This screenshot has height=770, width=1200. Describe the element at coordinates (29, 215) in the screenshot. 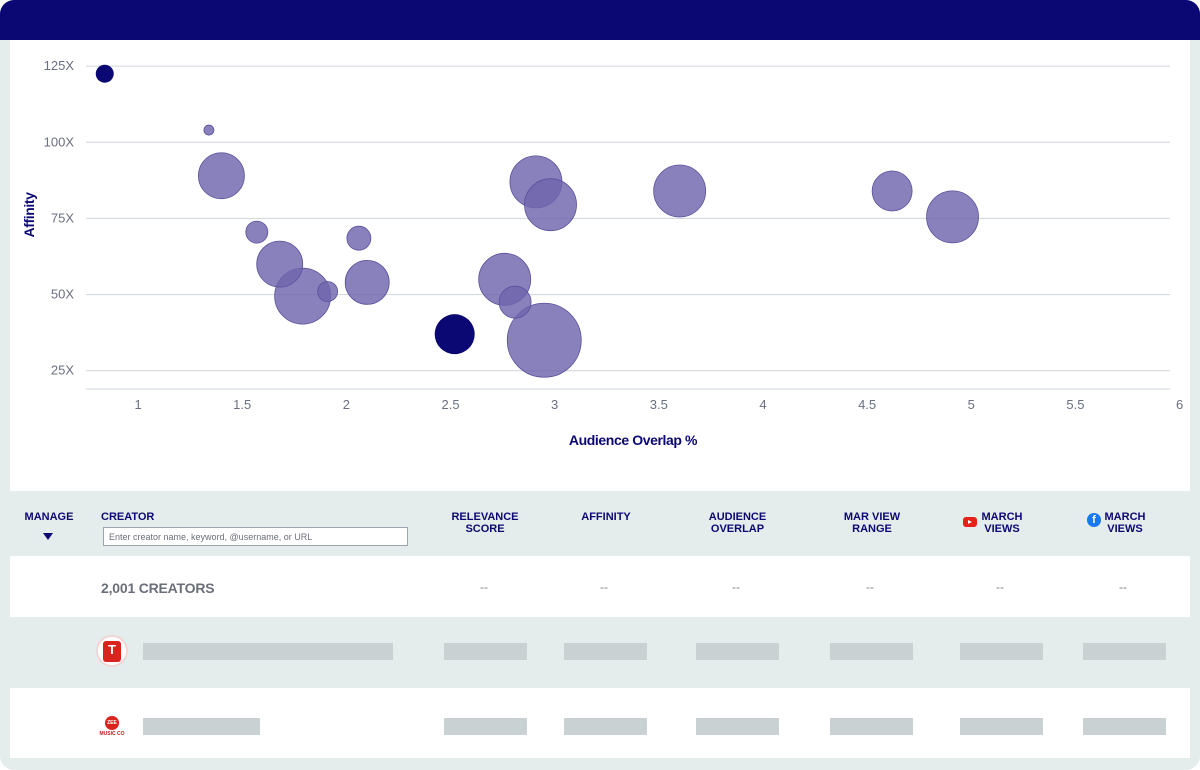

I see `y-axis-title: Affinity` at that location.